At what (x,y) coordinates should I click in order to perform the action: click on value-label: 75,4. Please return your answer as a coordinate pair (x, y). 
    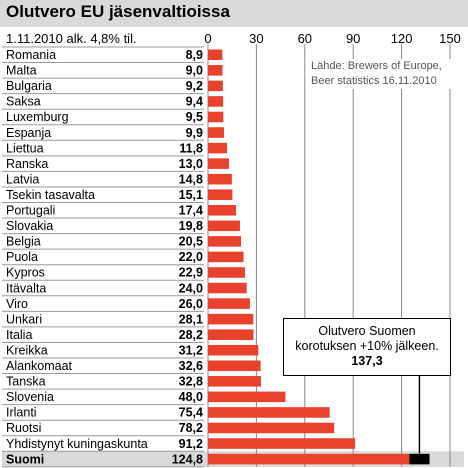
    Looking at the image, I should click on (191, 413).